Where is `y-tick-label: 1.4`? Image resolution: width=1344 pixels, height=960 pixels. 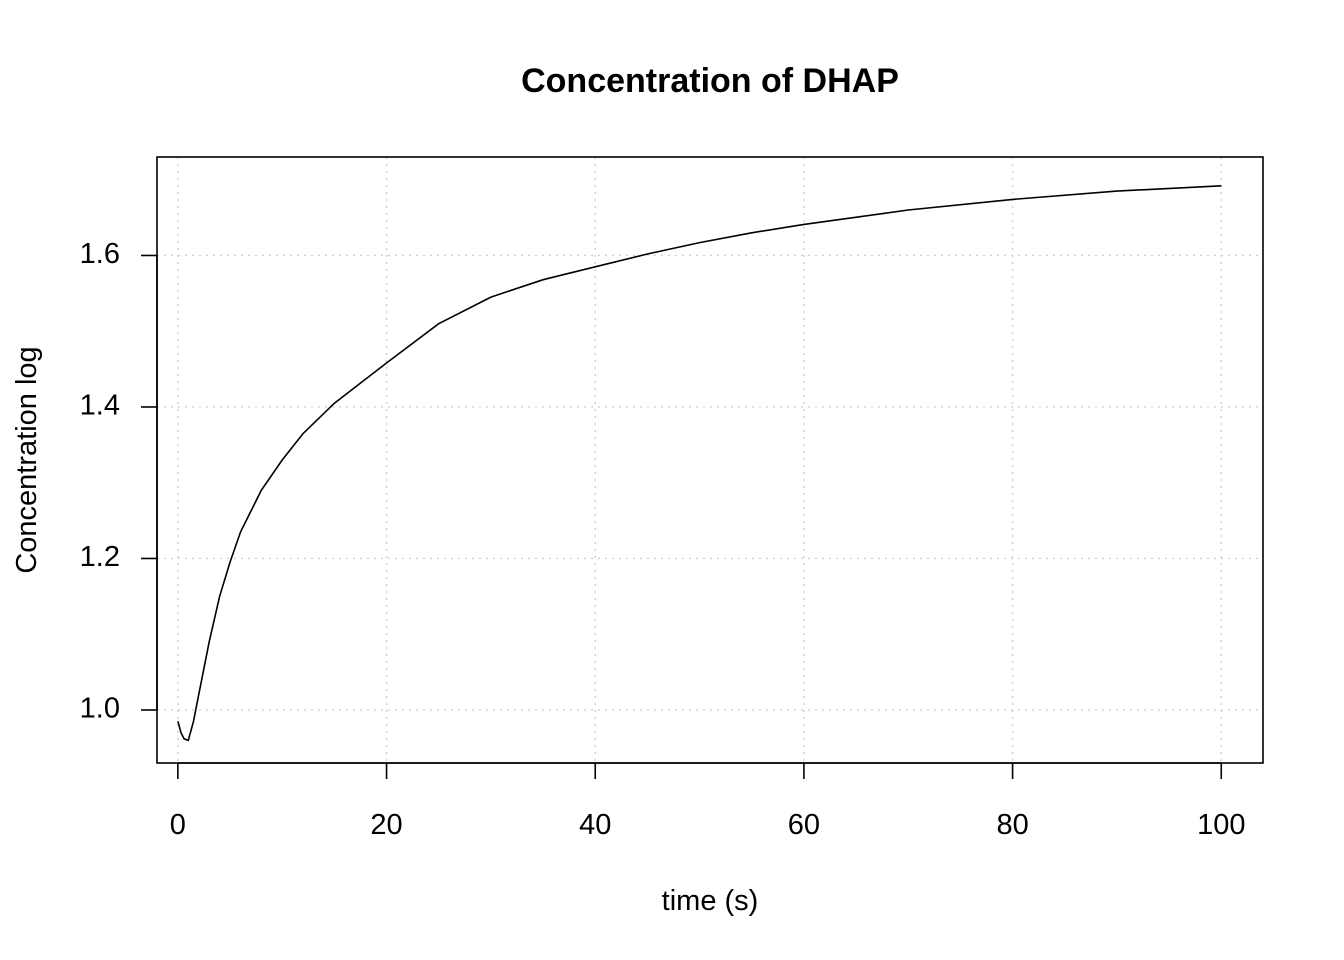
y-tick-label: 1.4 is located at coordinates (100, 406).